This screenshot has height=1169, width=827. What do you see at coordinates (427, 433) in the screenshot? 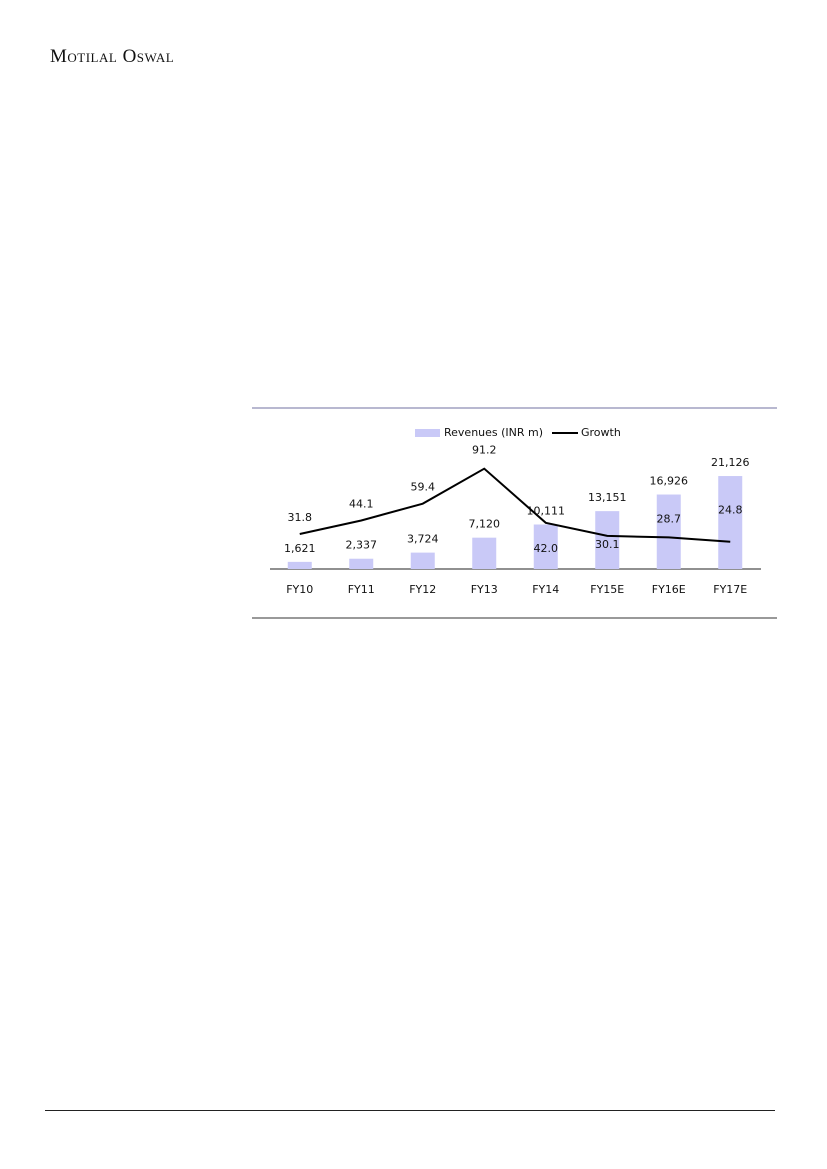
I see `legend-swatch` at bounding box center [427, 433].